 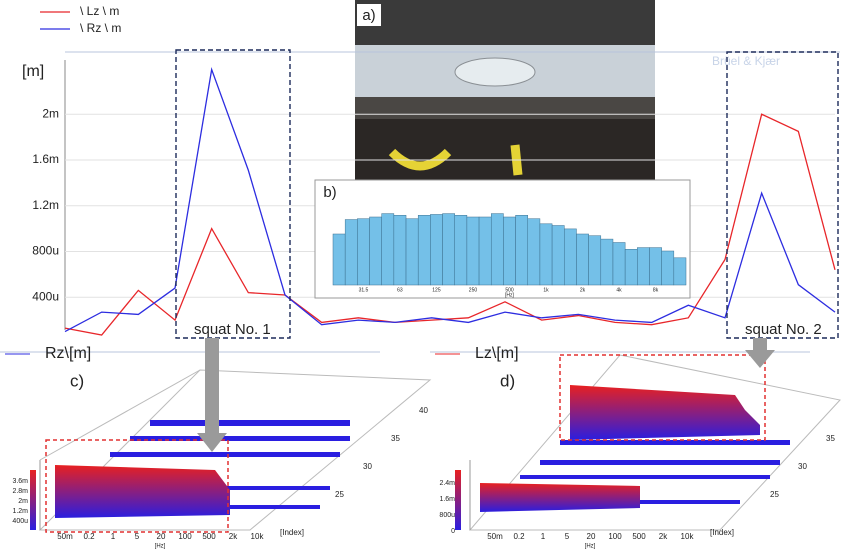 What do you see at coordinates (423, 410) in the screenshot?
I see `depth-tick-label: 40` at bounding box center [423, 410].